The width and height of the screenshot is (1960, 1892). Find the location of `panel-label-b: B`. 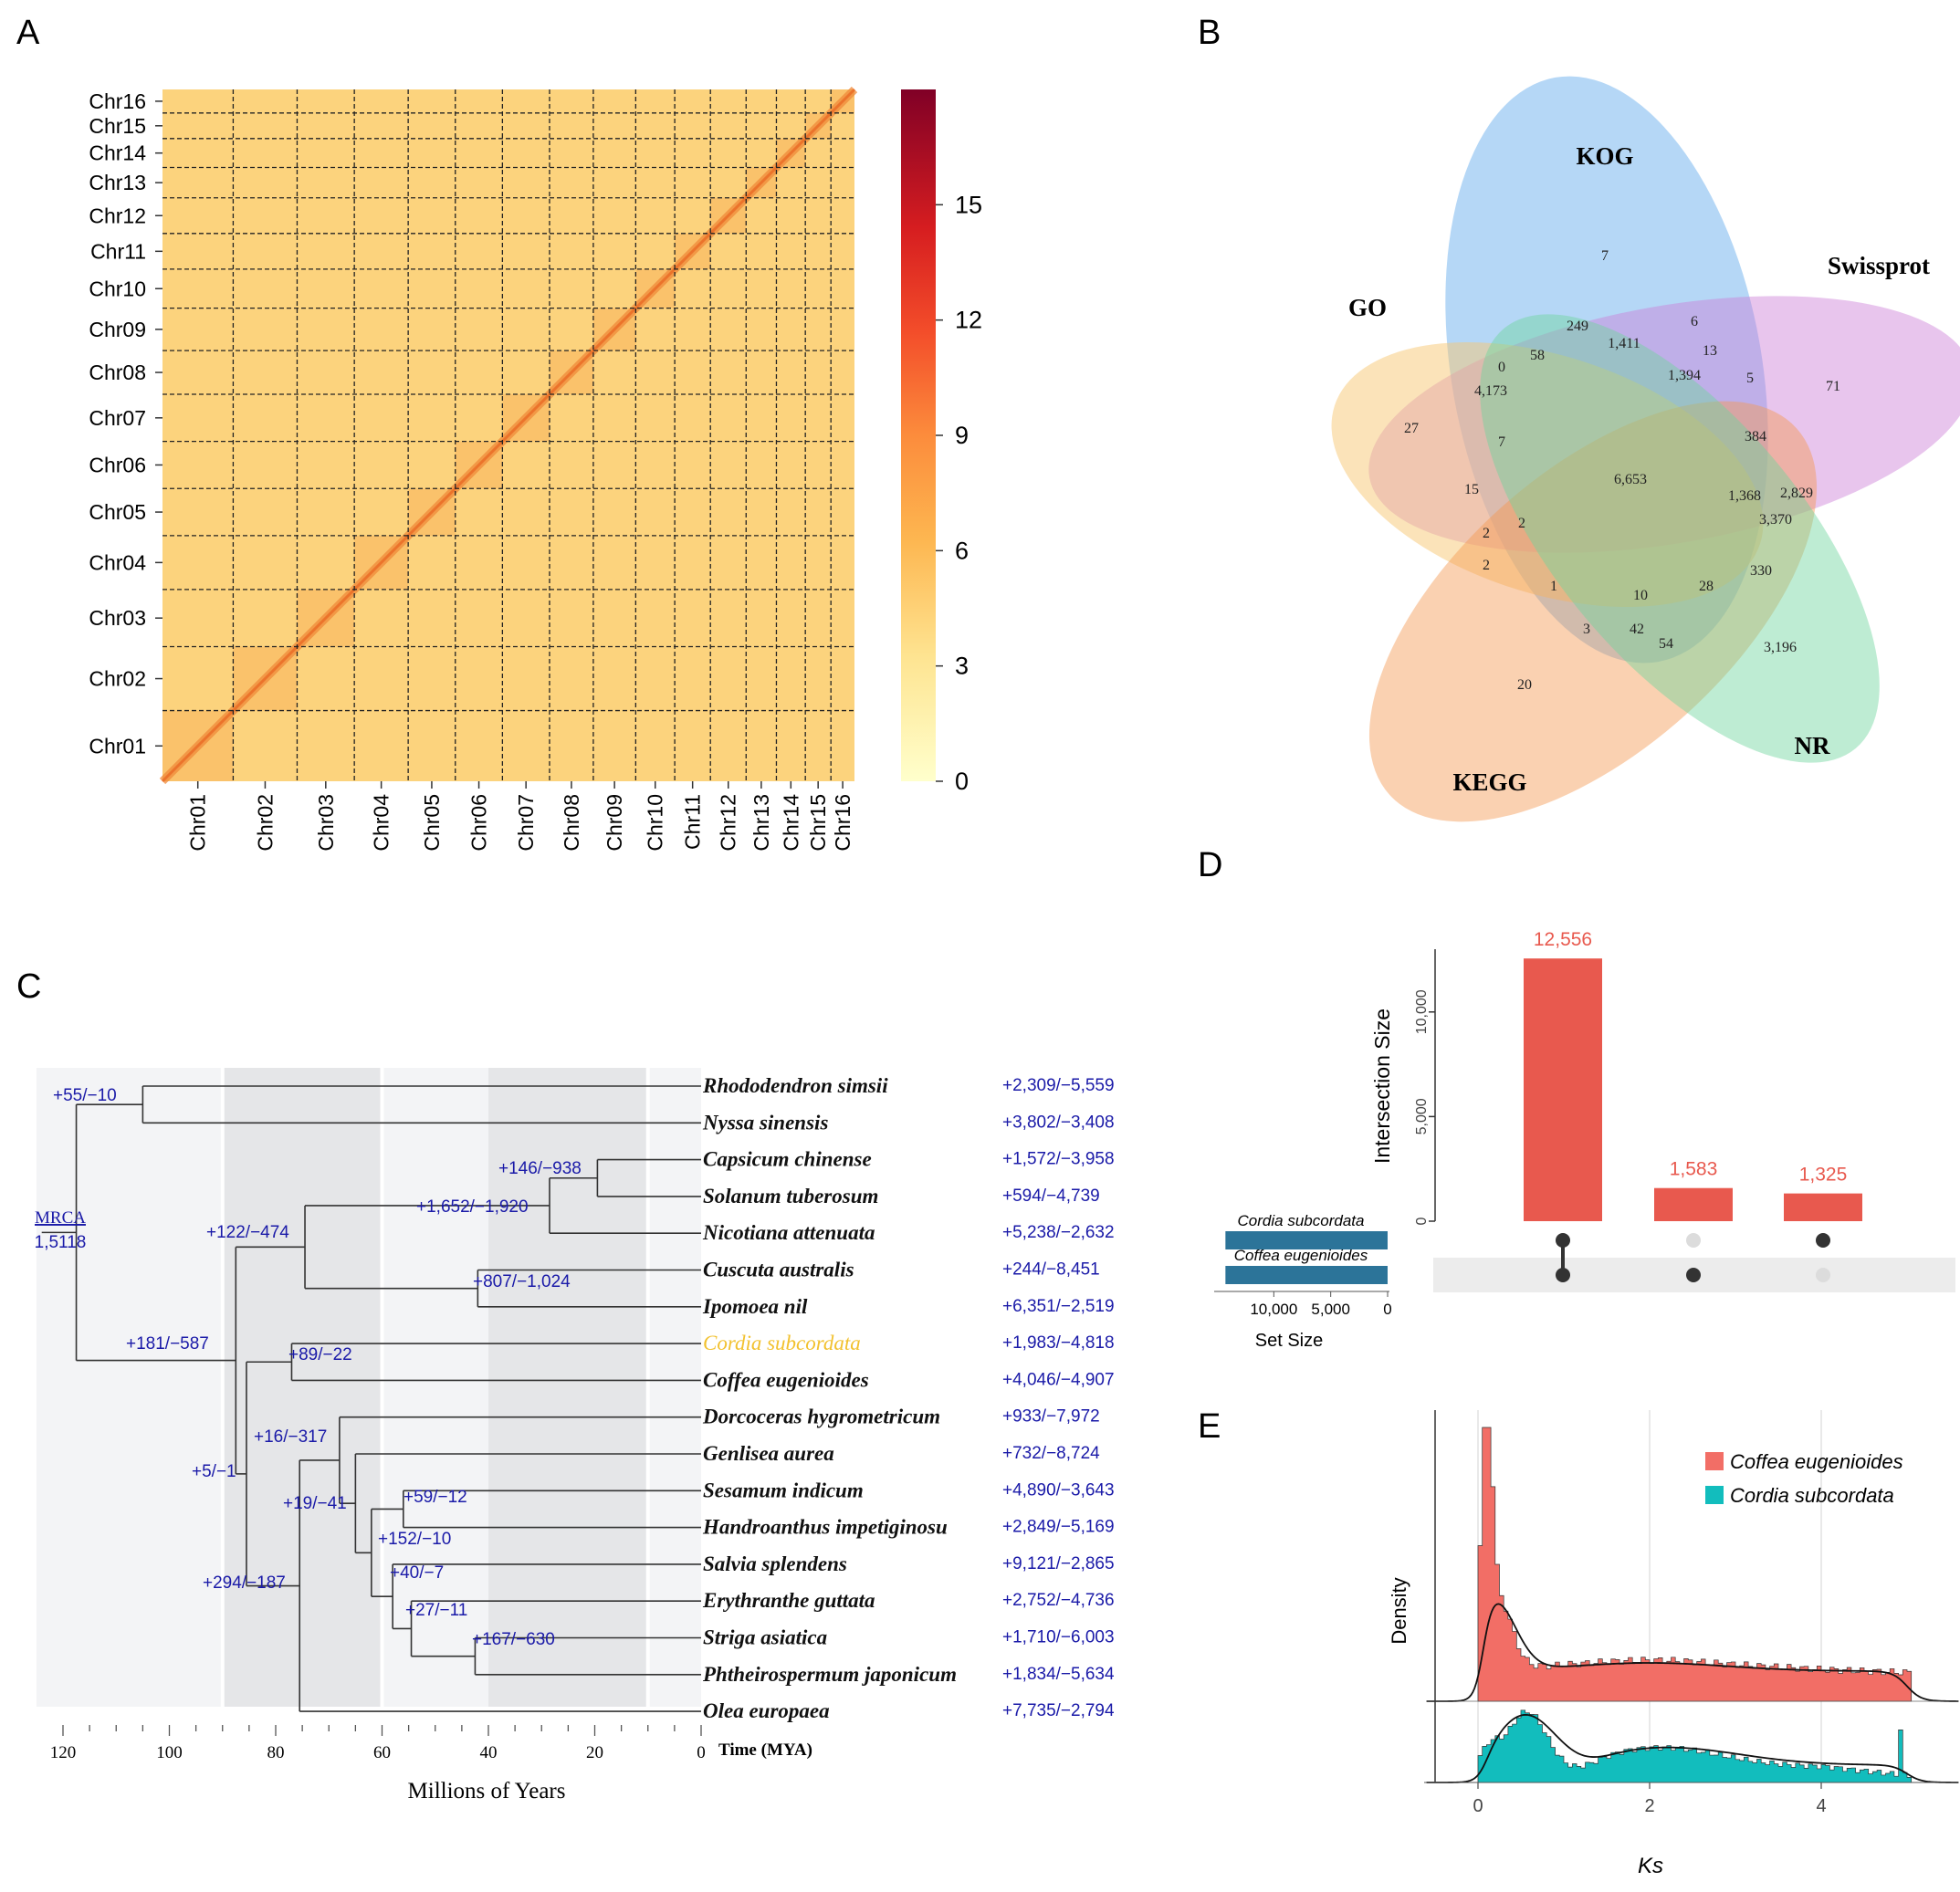

panel-label-b: B is located at coordinates (1209, 33).